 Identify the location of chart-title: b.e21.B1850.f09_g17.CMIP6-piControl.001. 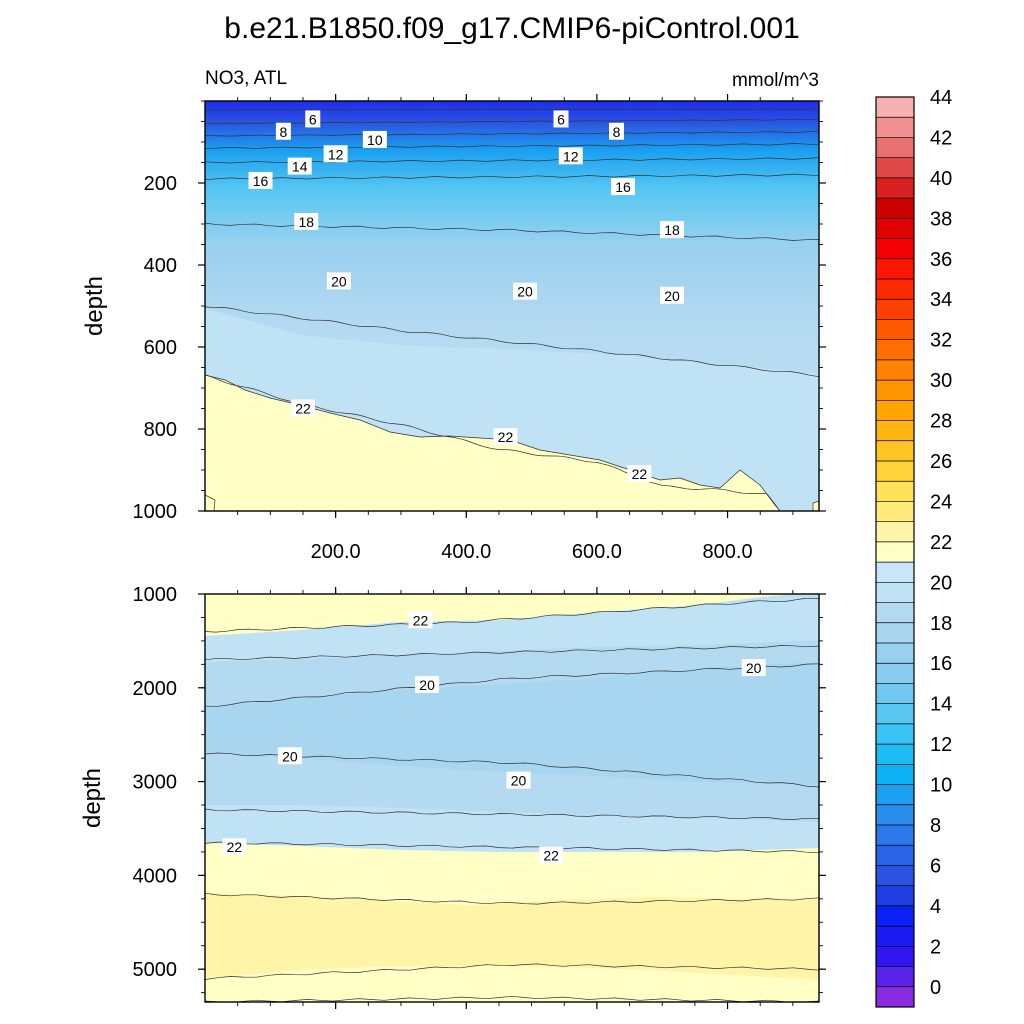
(511, 28).